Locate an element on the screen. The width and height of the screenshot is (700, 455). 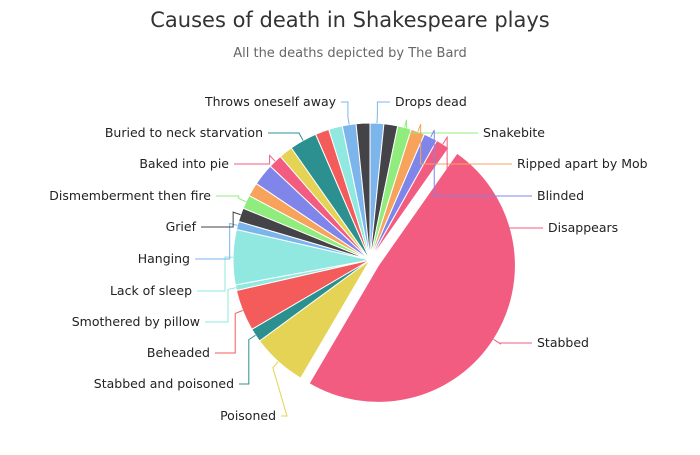
connector-disappears is located at coordinates (492, 182).